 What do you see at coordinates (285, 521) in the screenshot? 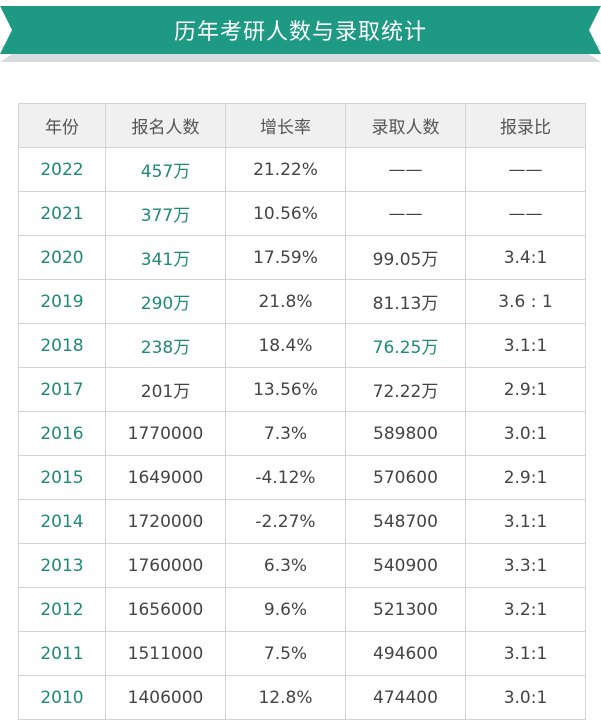
I see `cell-growth: -2.27%` at bounding box center [285, 521].